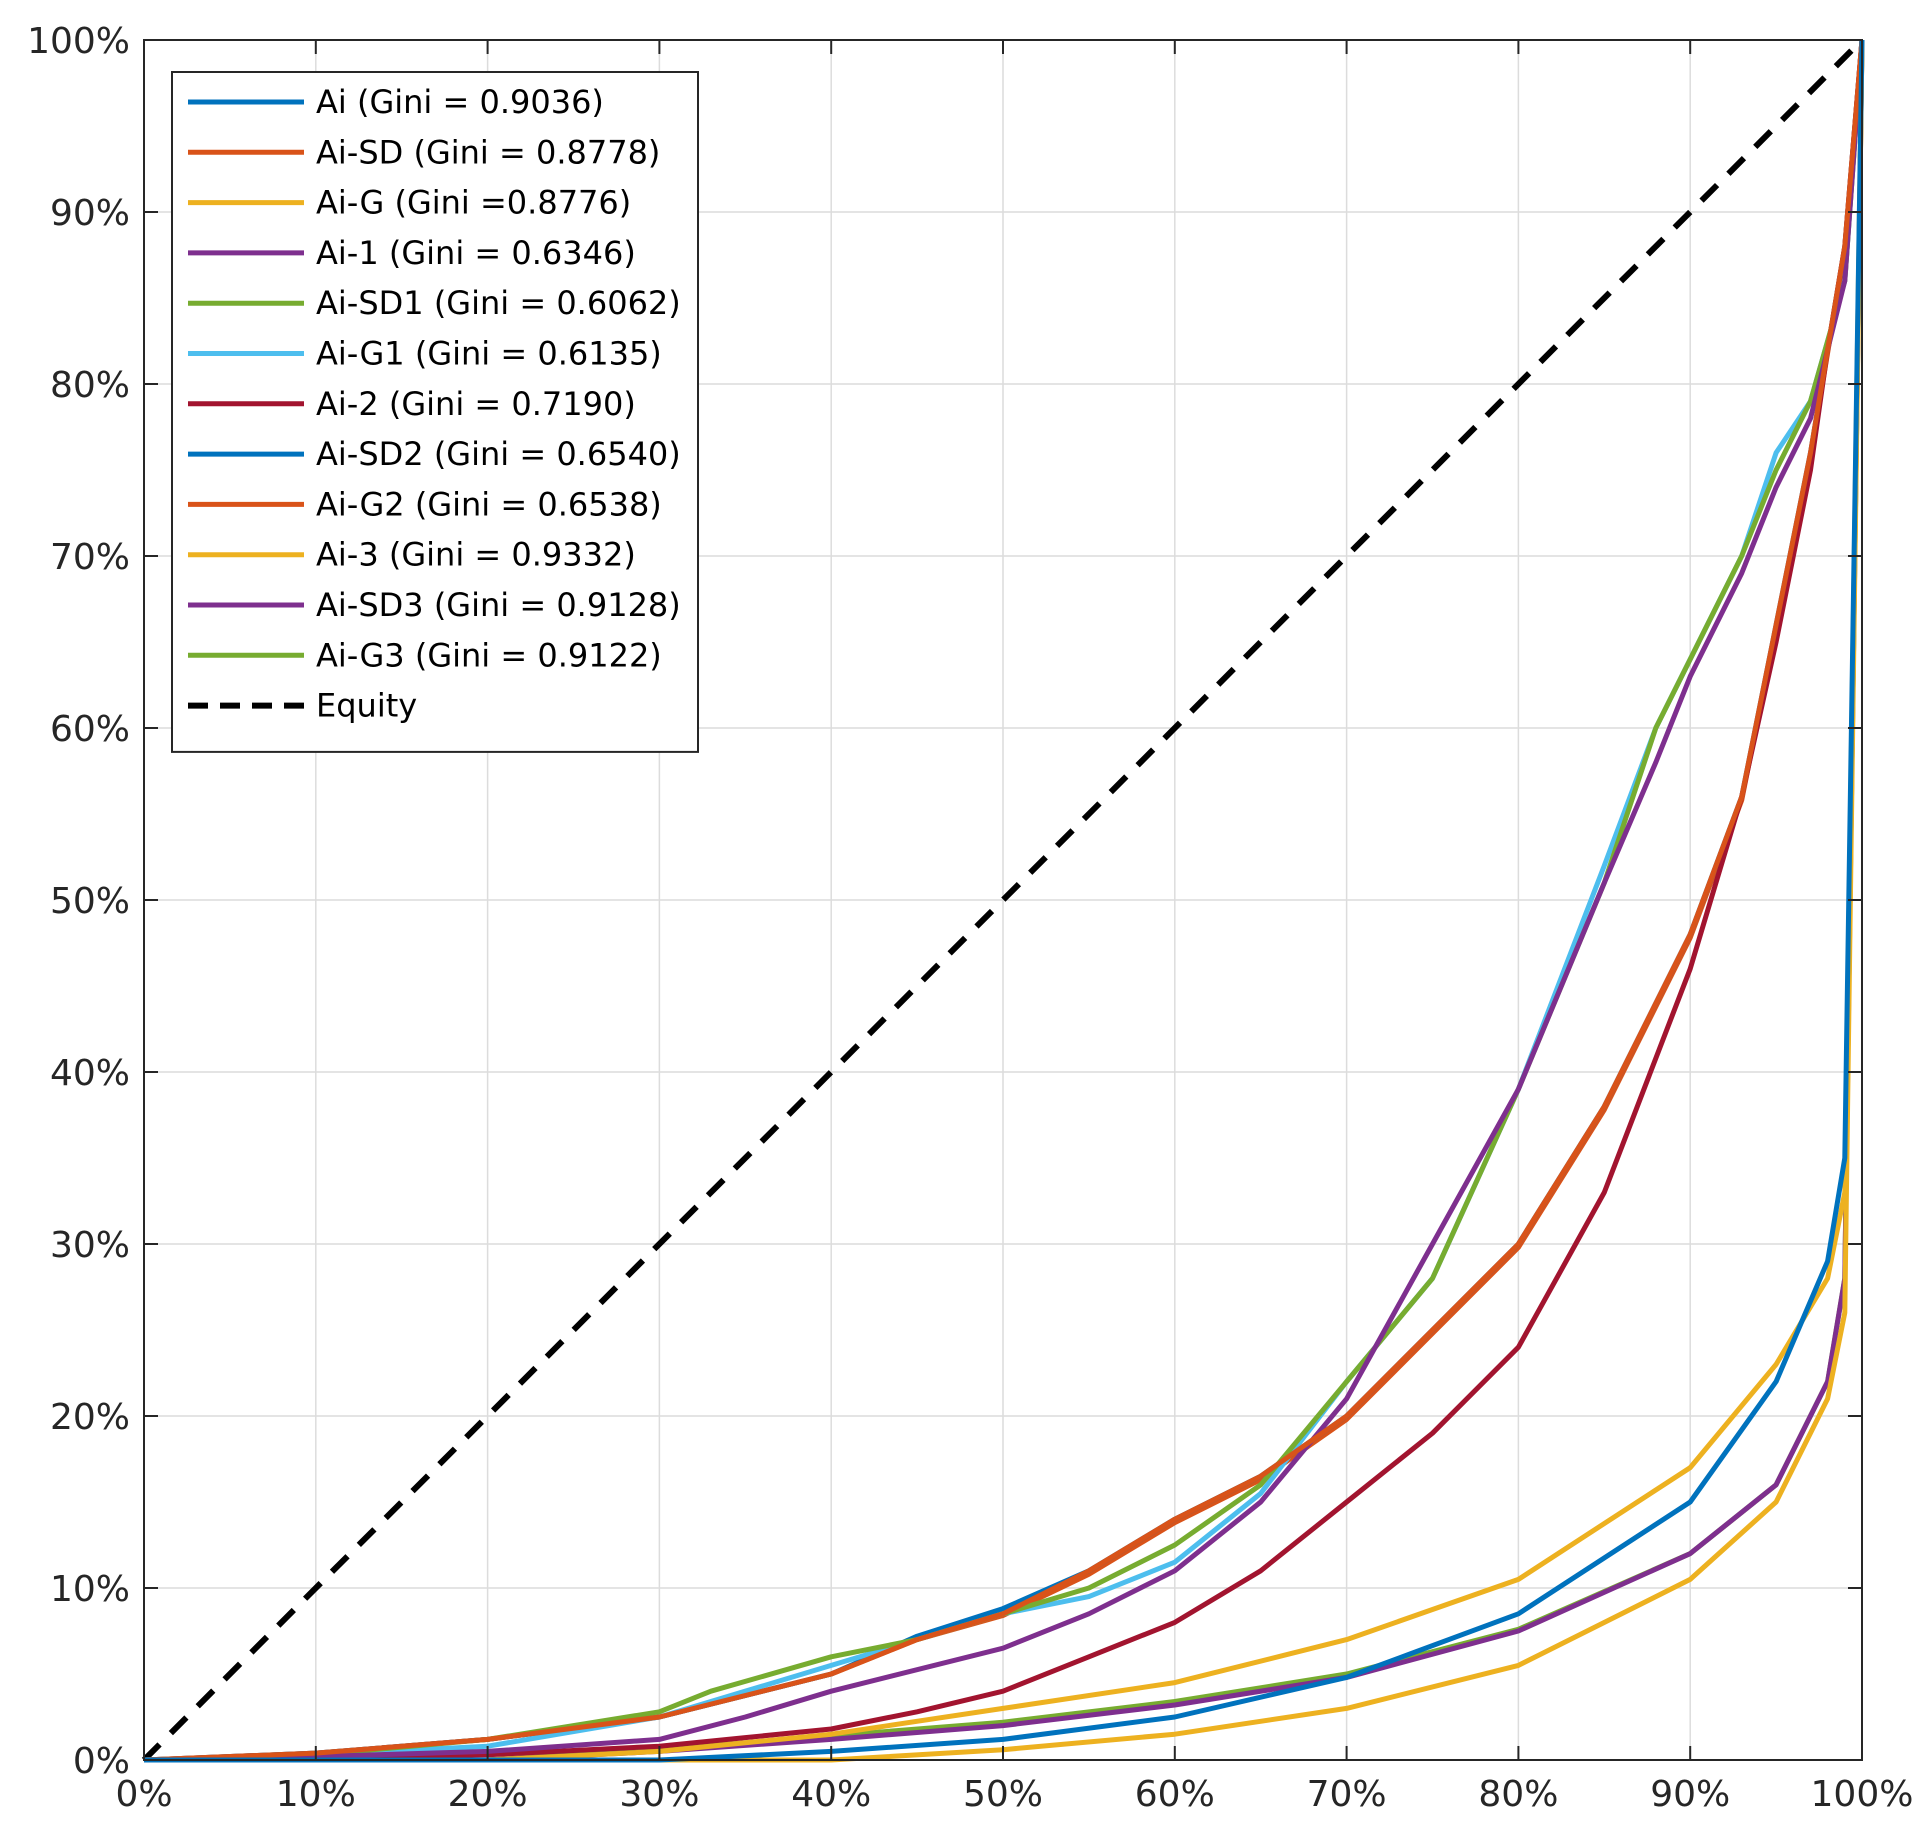 This screenshot has height=1836, width=1926. What do you see at coordinates (90, 1073) in the screenshot?
I see `y-tick-label: 40%` at bounding box center [90, 1073].